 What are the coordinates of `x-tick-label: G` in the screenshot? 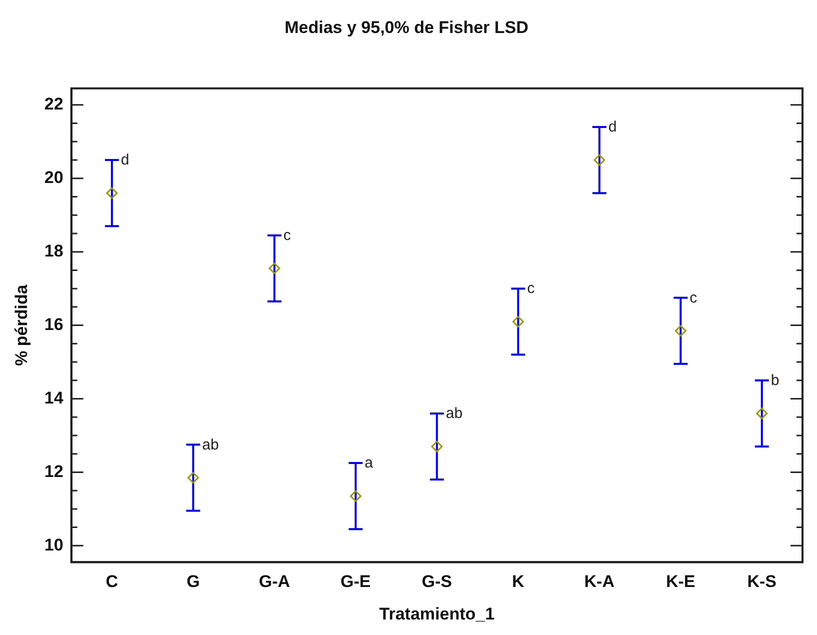 It's located at (193, 582).